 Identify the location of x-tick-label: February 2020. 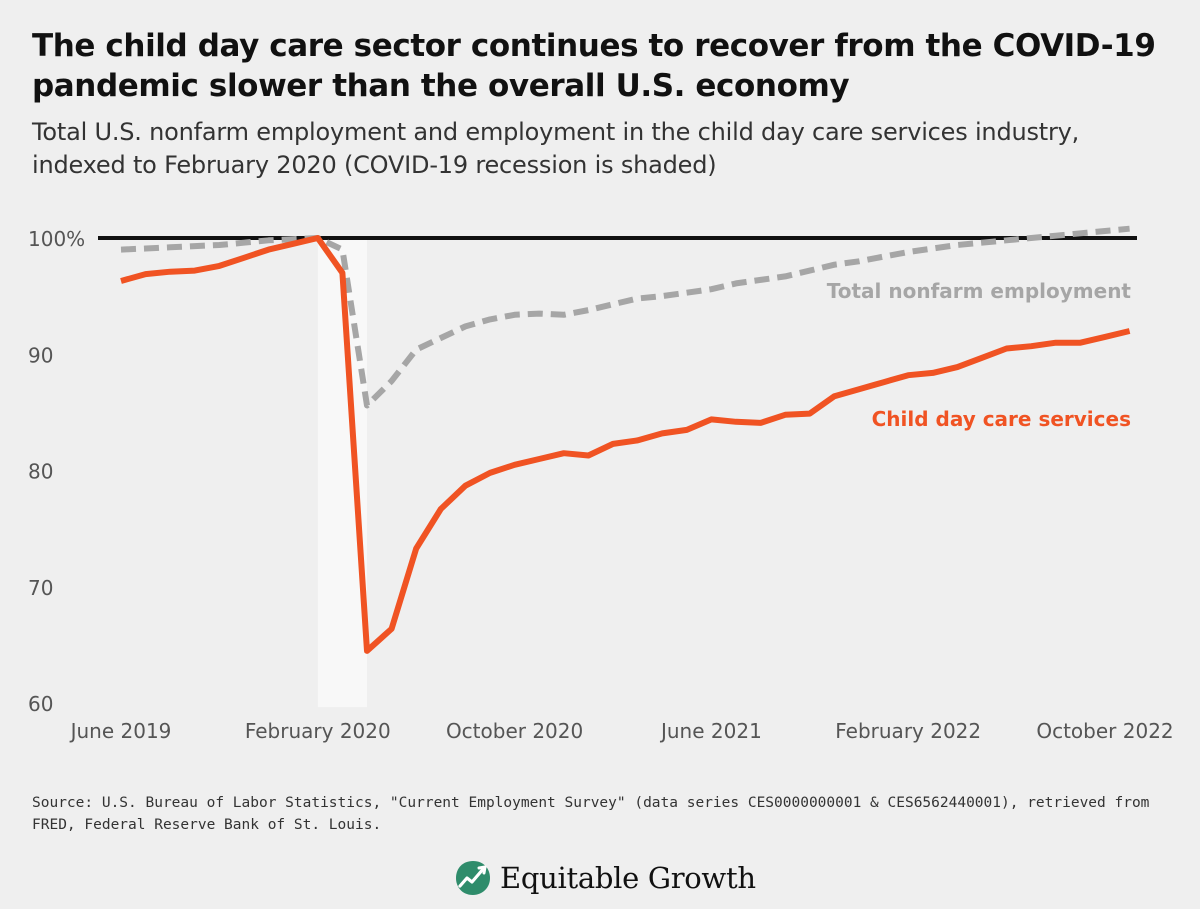
(318, 731).